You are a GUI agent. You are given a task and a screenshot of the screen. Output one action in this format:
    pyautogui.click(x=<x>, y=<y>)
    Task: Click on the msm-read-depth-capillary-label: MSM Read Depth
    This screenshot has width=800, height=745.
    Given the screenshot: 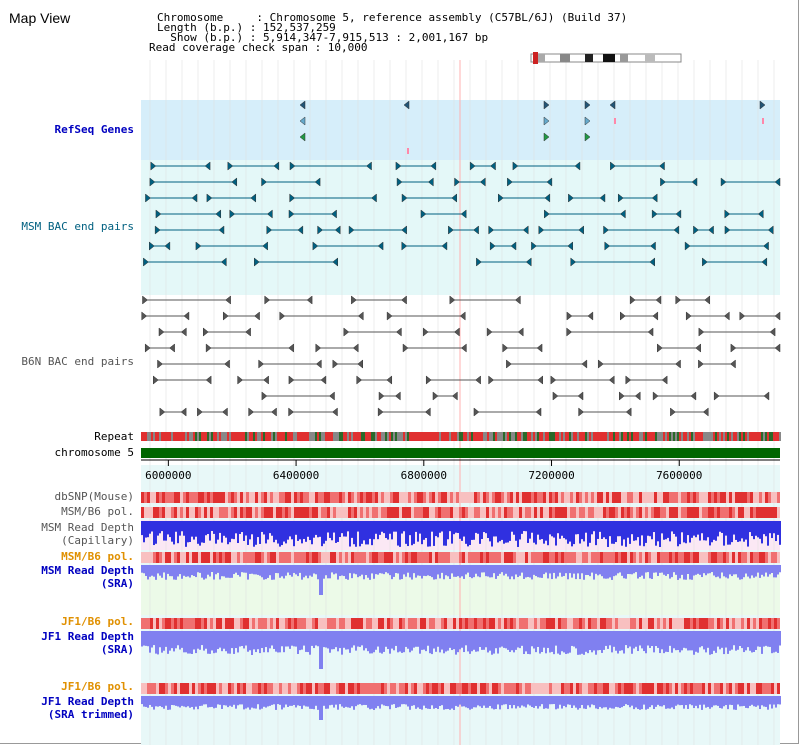 What is the action you would take?
    pyautogui.click(x=87, y=527)
    